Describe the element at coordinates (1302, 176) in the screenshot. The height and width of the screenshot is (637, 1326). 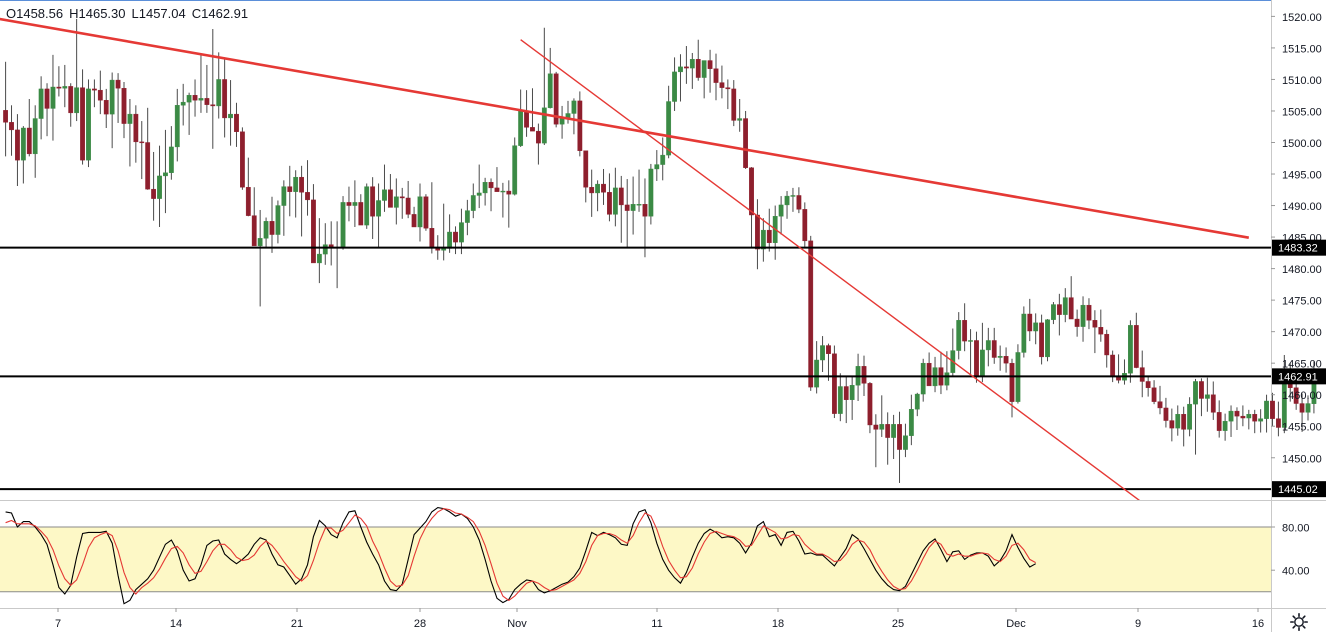
I see `price-tick-label: 1495.00` at that location.